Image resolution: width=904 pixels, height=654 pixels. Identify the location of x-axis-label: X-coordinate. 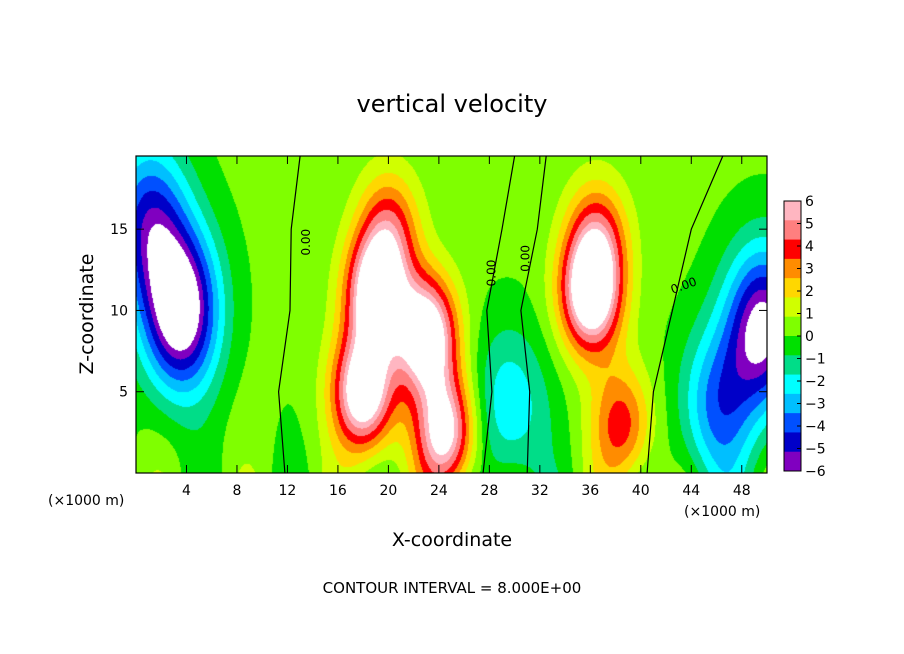
(452, 540).